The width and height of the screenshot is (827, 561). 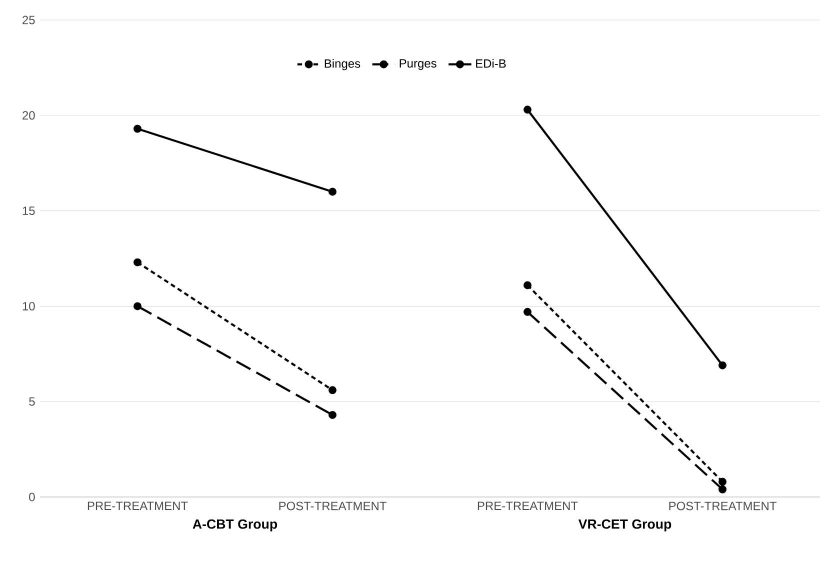 I want to click on x-axis-title: VR-CET Group, so click(x=625, y=525).